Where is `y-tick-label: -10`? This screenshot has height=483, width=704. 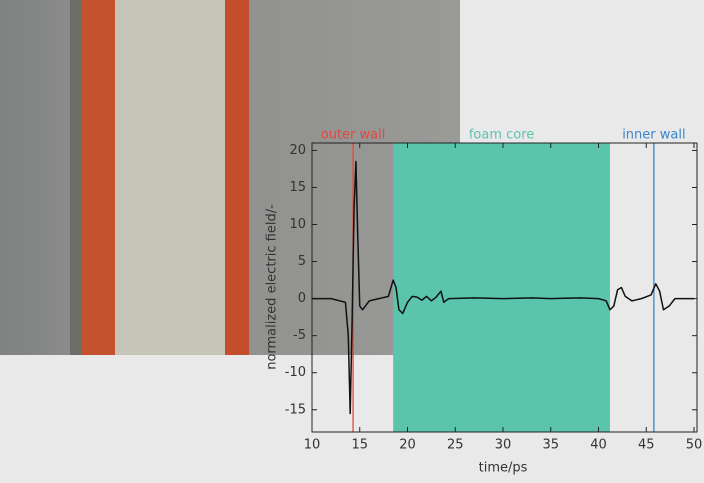
y-tick-label: -10 is located at coordinates (295, 372).